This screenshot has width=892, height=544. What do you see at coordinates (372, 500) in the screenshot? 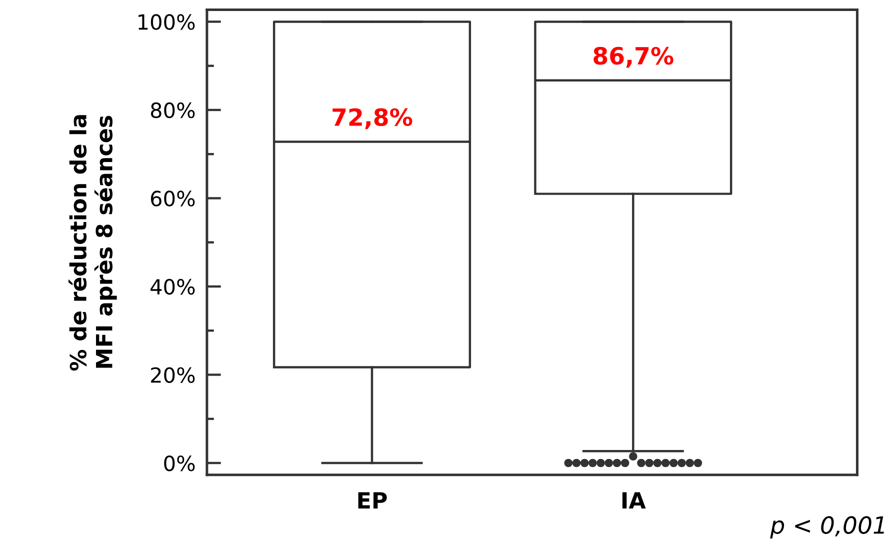
I see `x-tick-label: EP` at bounding box center [372, 500].